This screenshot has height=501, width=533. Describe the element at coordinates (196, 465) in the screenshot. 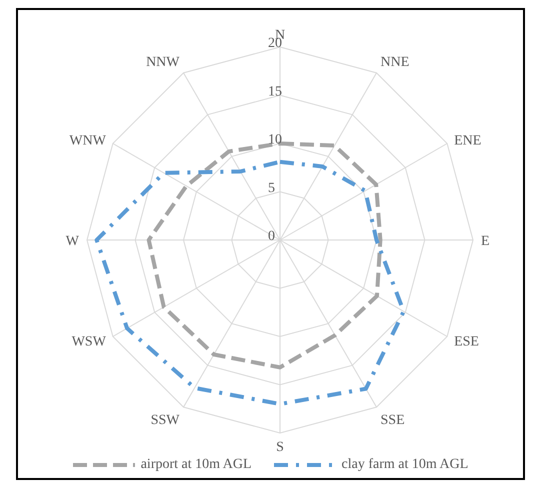

I see `legend-label: airport at 10m AGL` at that location.